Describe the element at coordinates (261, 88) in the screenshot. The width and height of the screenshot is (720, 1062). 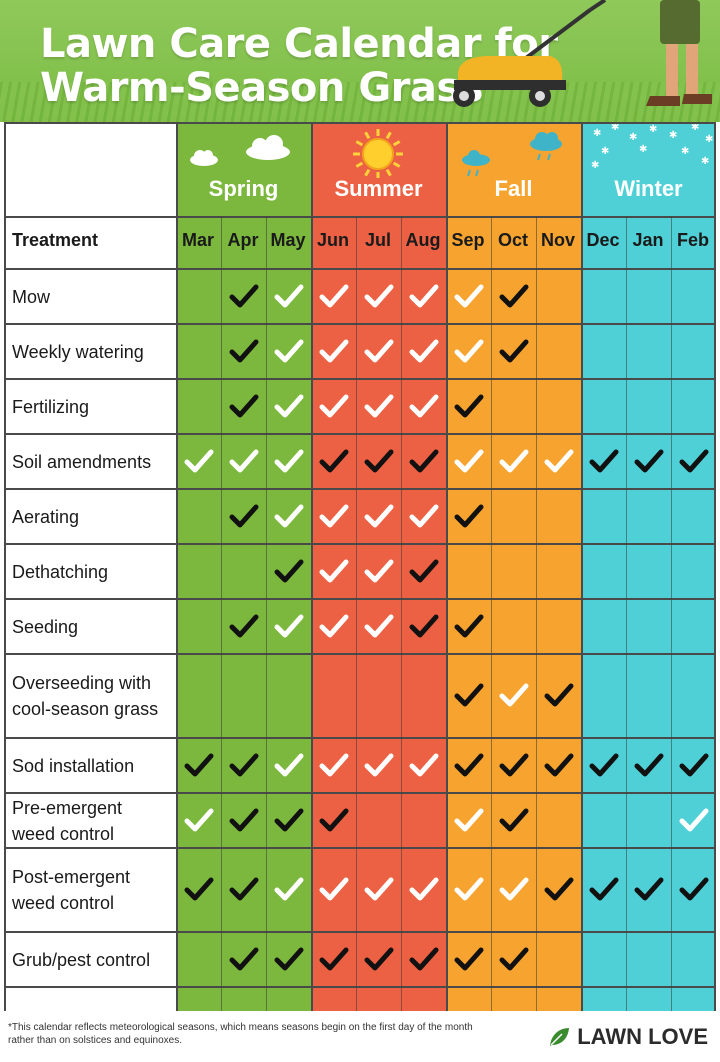
I see `title-line-2: Warm-Season Grass` at that location.